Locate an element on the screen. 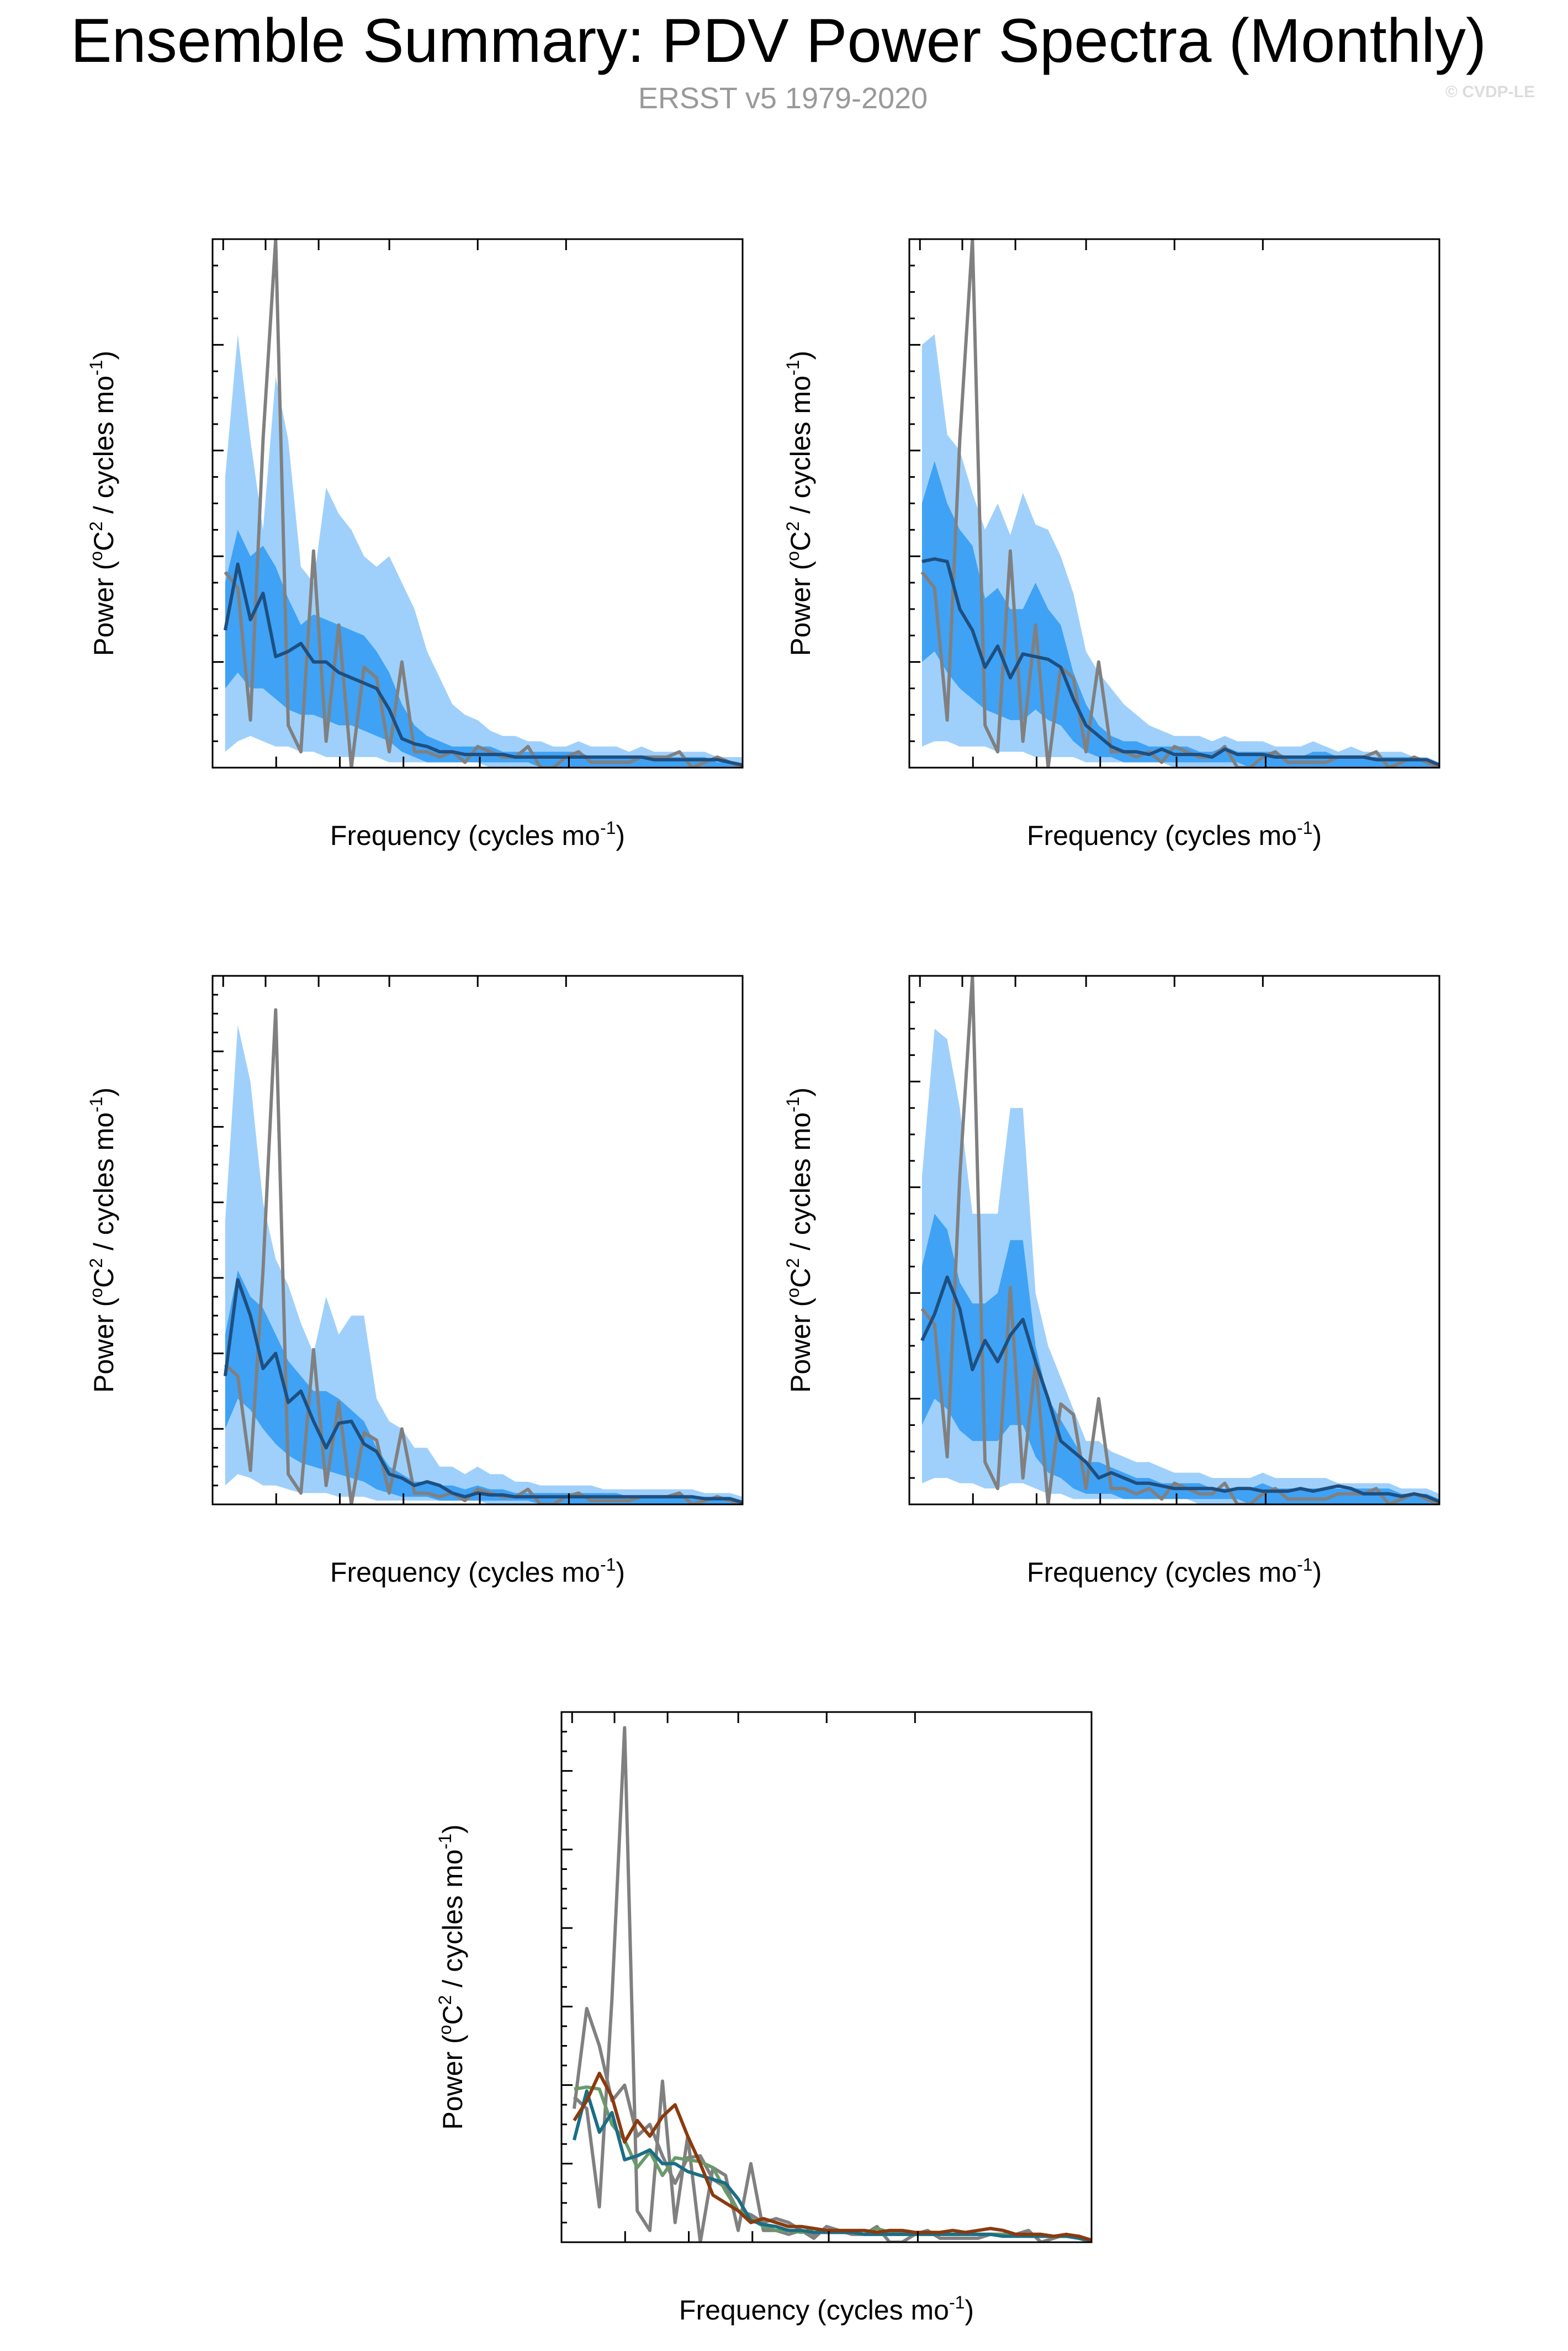  figure-subtitle: ERSST v5 1979-2020 is located at coordinates (783, 98).